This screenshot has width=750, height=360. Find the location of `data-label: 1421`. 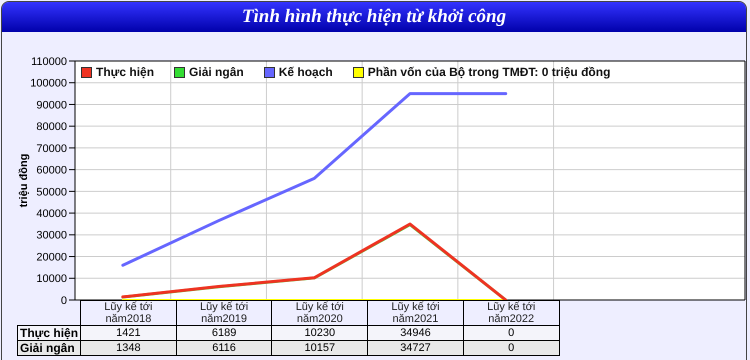

data-label: 1421 is located at coordinates (128, 333).